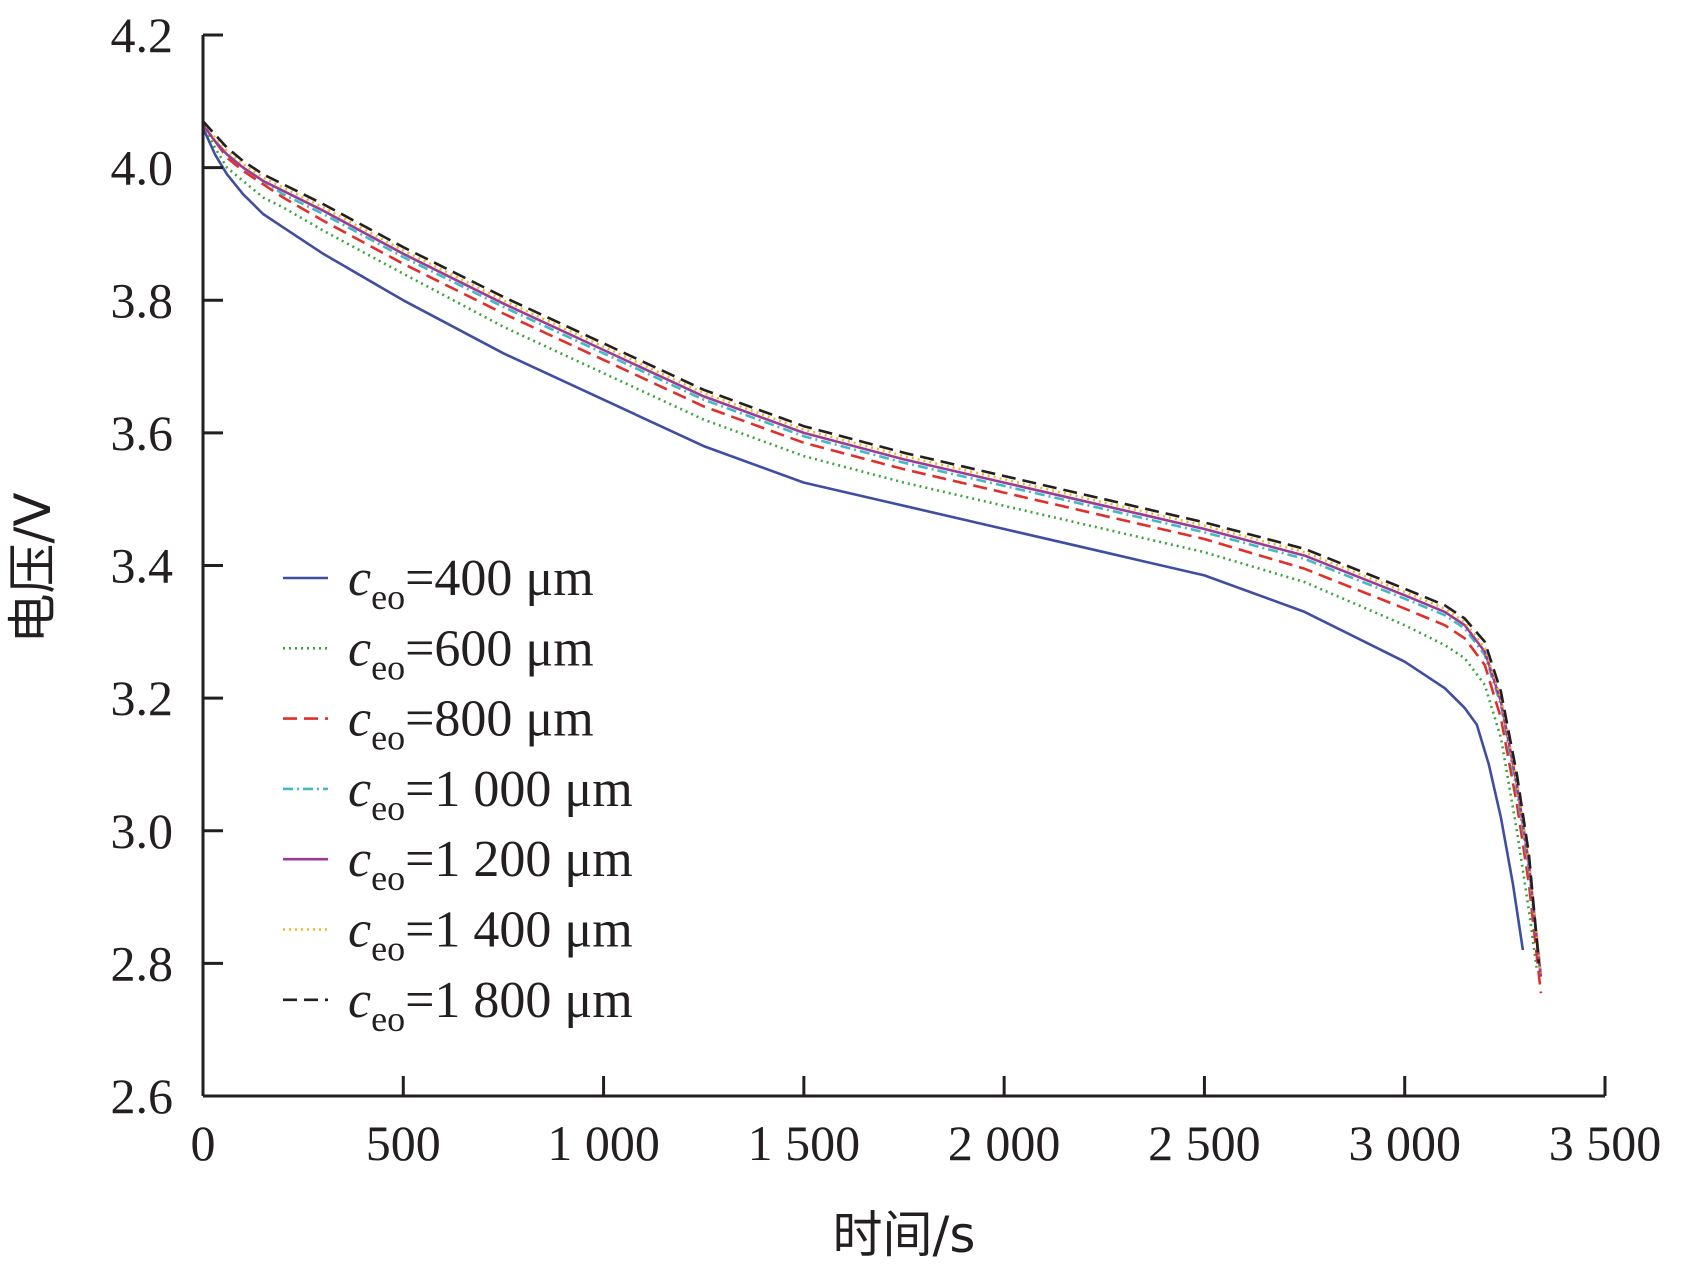 Image resolution: width=1686 pixels, height=1273 pixels. I want to click on legend-value: =1 400 μm, so click(519, 930).